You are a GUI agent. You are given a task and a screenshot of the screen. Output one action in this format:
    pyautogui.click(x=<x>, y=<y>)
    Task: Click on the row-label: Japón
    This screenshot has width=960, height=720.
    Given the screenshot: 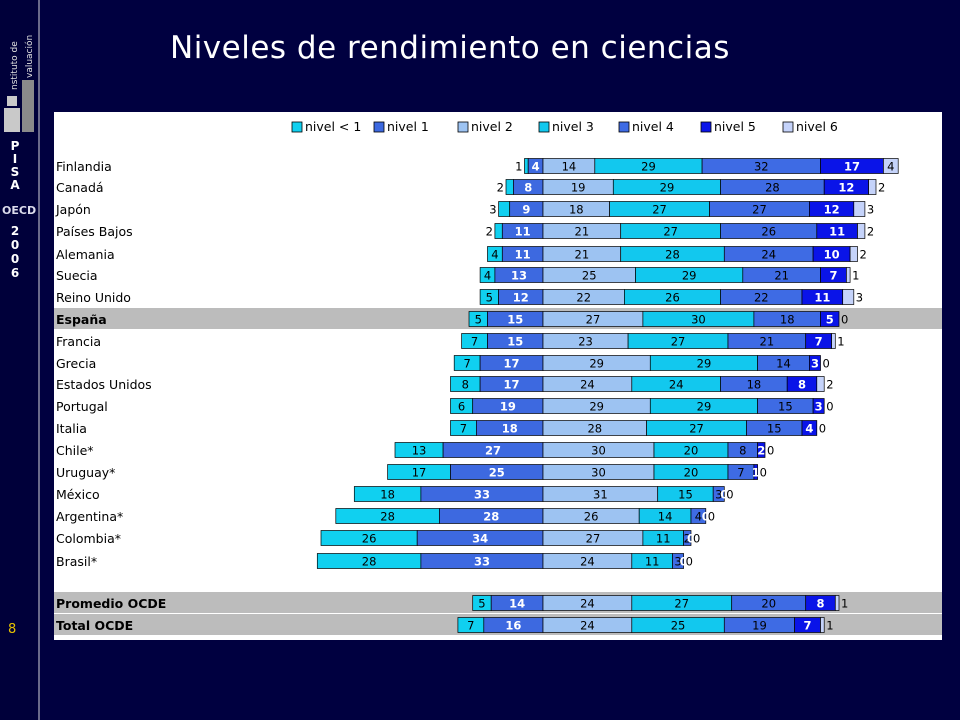 What is the action you would take?
    pyautogui.click(x=73, y=209)
    